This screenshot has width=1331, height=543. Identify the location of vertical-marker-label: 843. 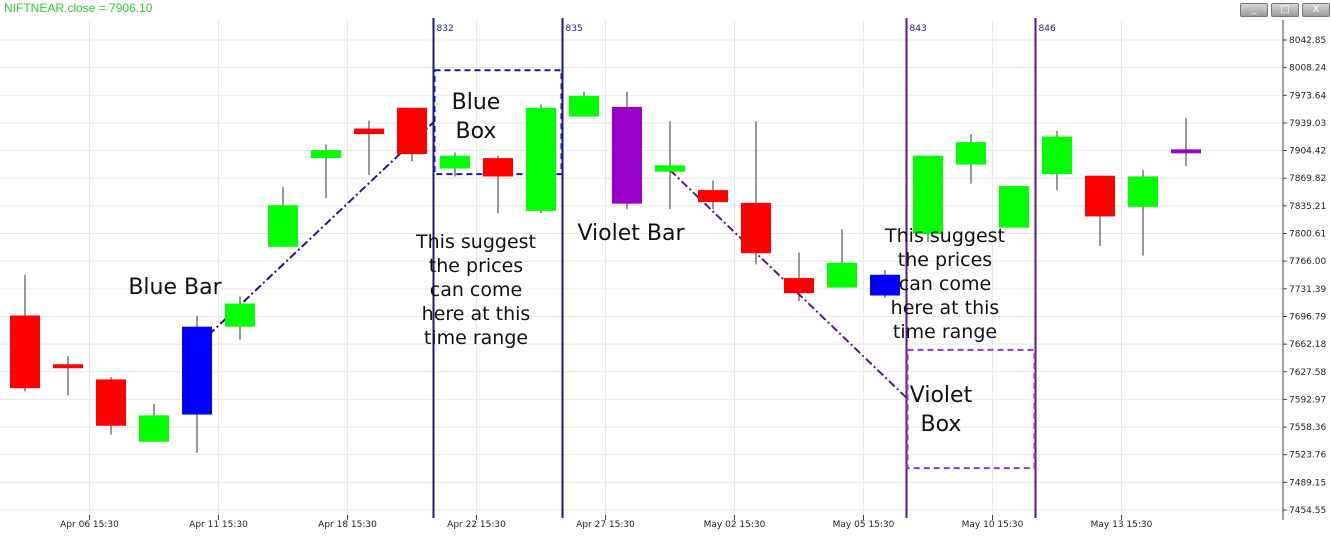
(918, 29).